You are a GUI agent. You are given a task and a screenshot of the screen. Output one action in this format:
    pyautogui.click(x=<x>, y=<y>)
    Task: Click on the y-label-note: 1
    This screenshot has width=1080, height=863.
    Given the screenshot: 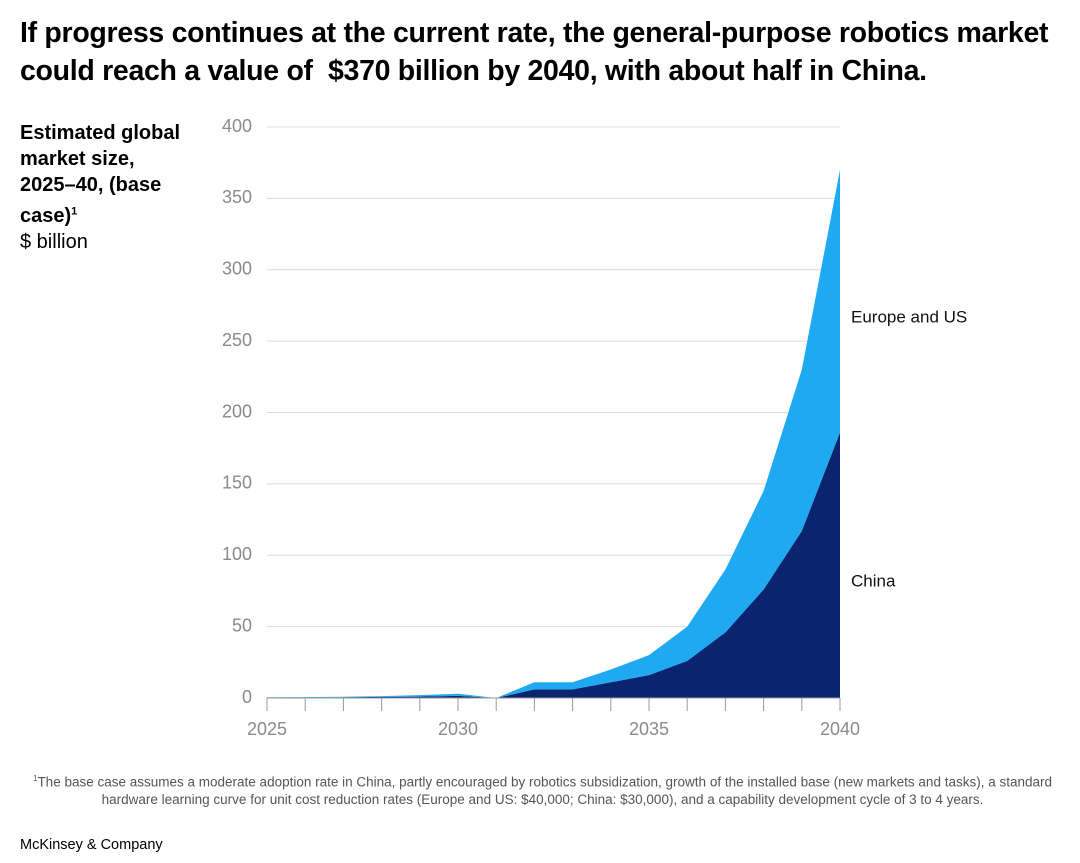 What is the action you would take?
    pyautogui.click(x=74, y=211)
    